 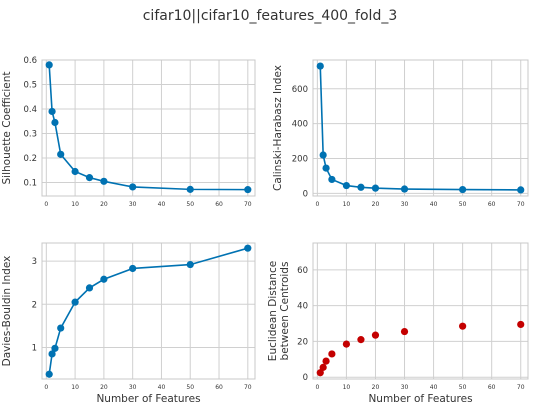 What do you see at coordinates (302, 271) in the screenshot?
I see `y-tick-label: 60` at bounding box center [302, 271].